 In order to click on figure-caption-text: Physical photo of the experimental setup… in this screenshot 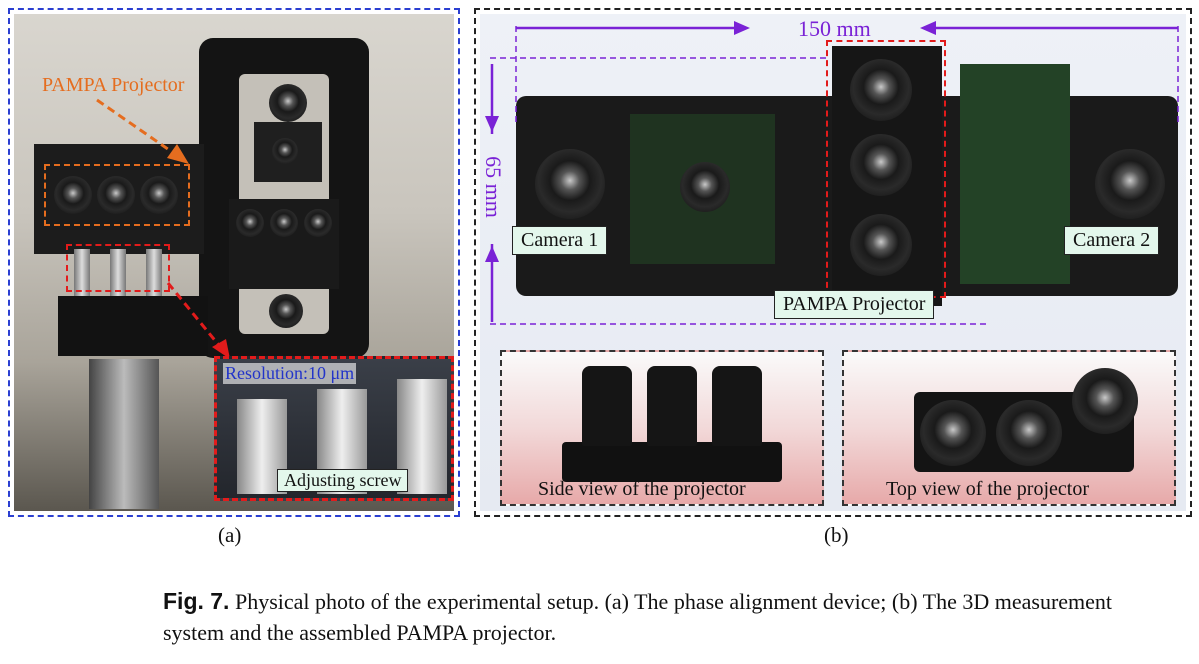, I will do `click(638, 617)`.